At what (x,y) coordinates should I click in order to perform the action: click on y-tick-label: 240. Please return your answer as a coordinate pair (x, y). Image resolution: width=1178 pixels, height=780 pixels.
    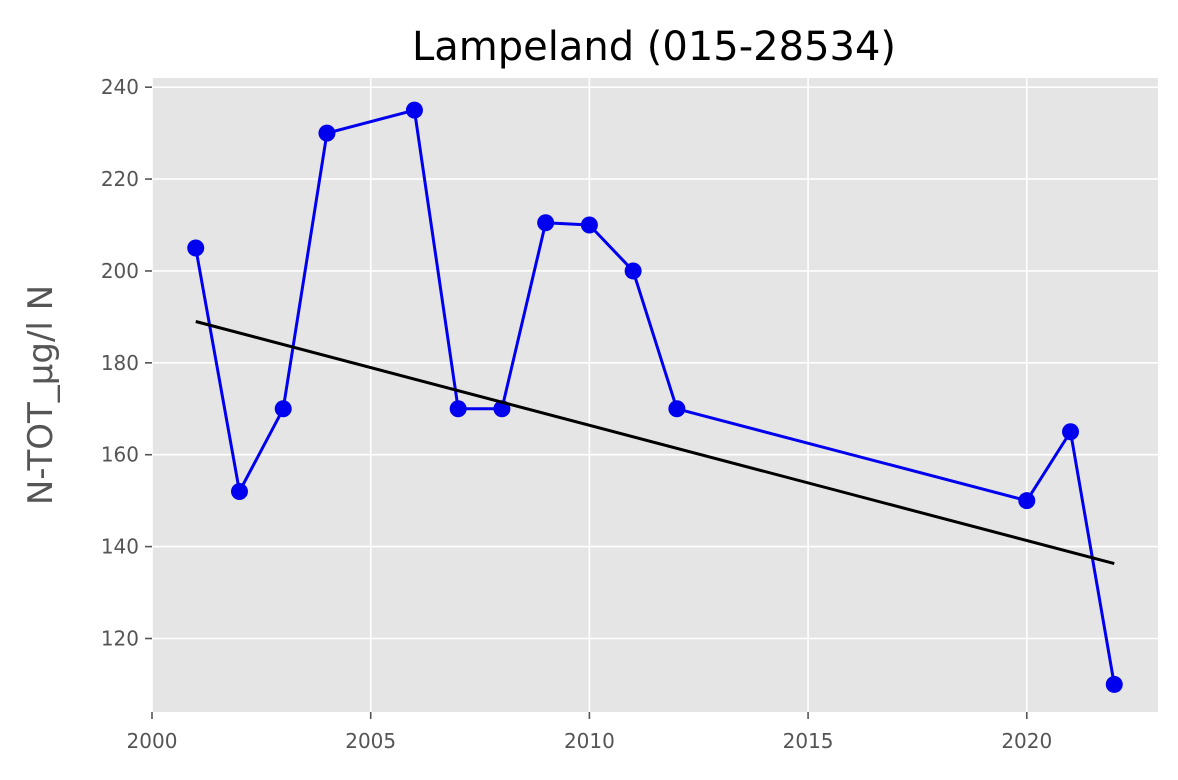
    Looking at the image, I should click on (120, 87).